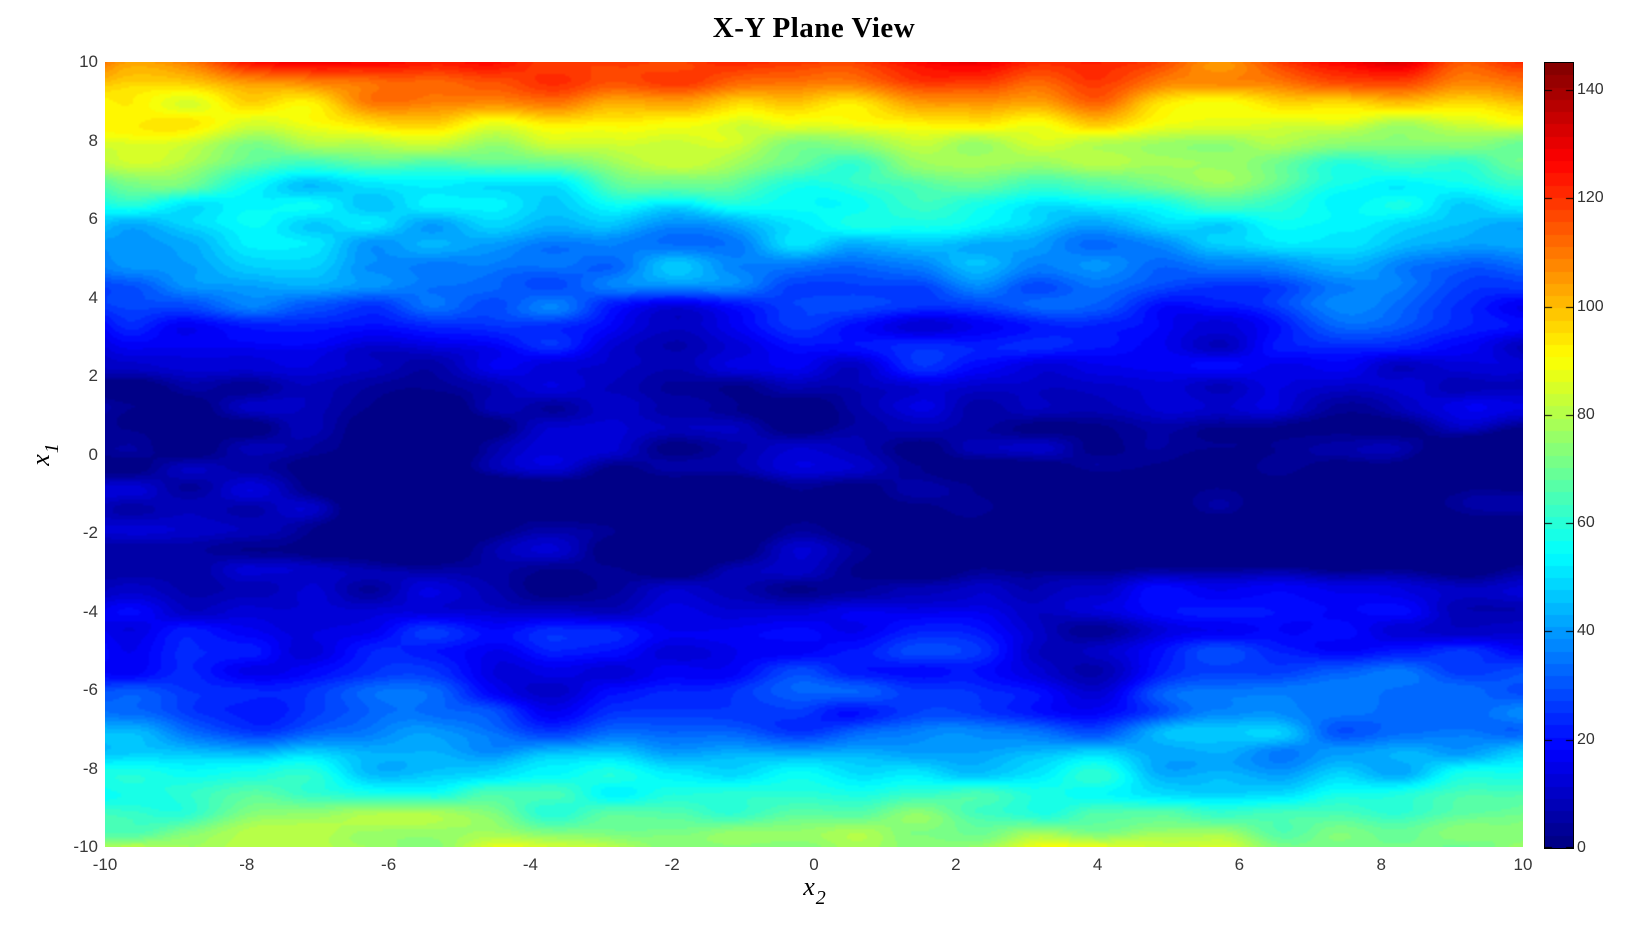  What do you see at coordinates (105, 864) in the screenshot?
I see `x-tick-label: -10` at bounding box center [105, 864].